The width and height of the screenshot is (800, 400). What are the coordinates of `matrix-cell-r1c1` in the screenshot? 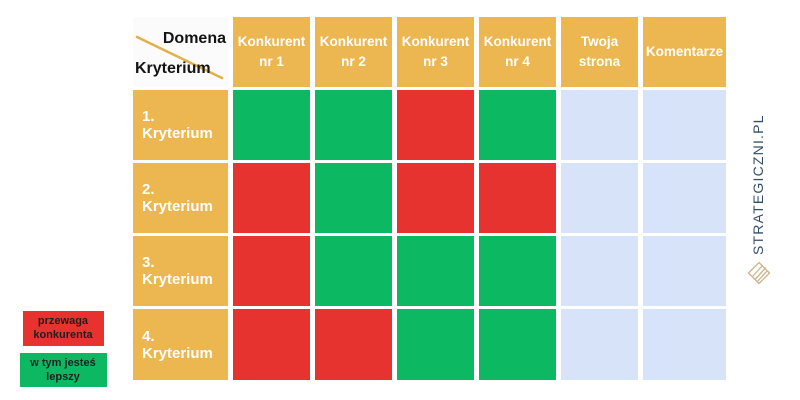 It's located at (271, 125).